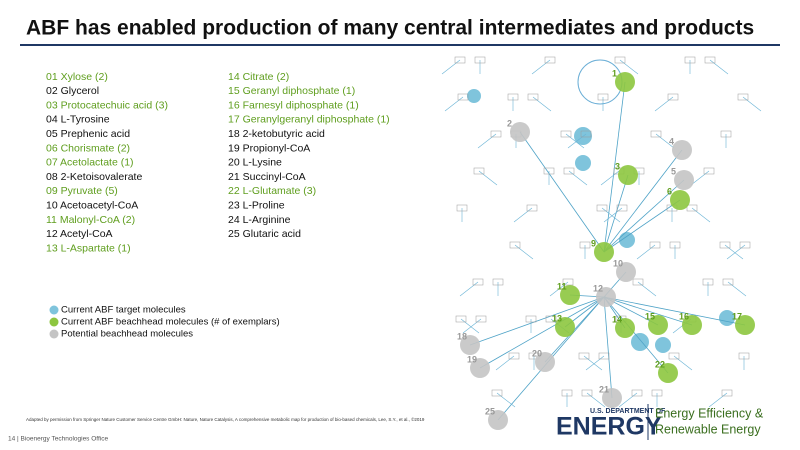 The image size is (800, 450). What do you see at coordinates (509, 123) in the screenshot?
I see `map-node-label: 2` at bounding box center [509, 123].